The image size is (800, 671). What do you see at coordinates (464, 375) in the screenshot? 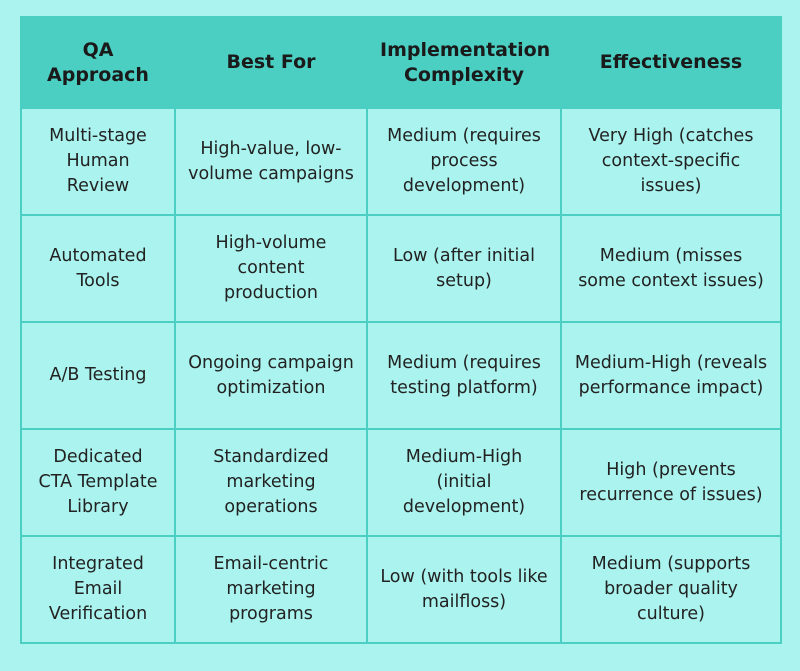
I see `cell-implementation-complexity: Medium (requires testing platform)` at bounding box center [464, 375].